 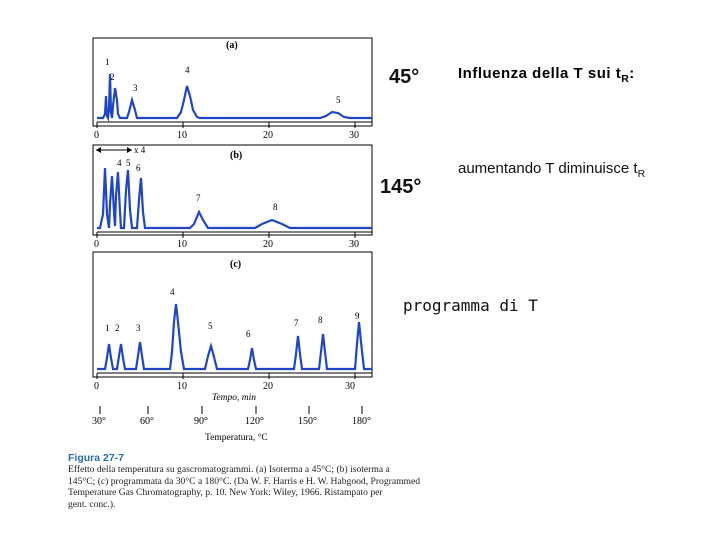 I want to click on panel-c-axis, so click(x=234, y=375).